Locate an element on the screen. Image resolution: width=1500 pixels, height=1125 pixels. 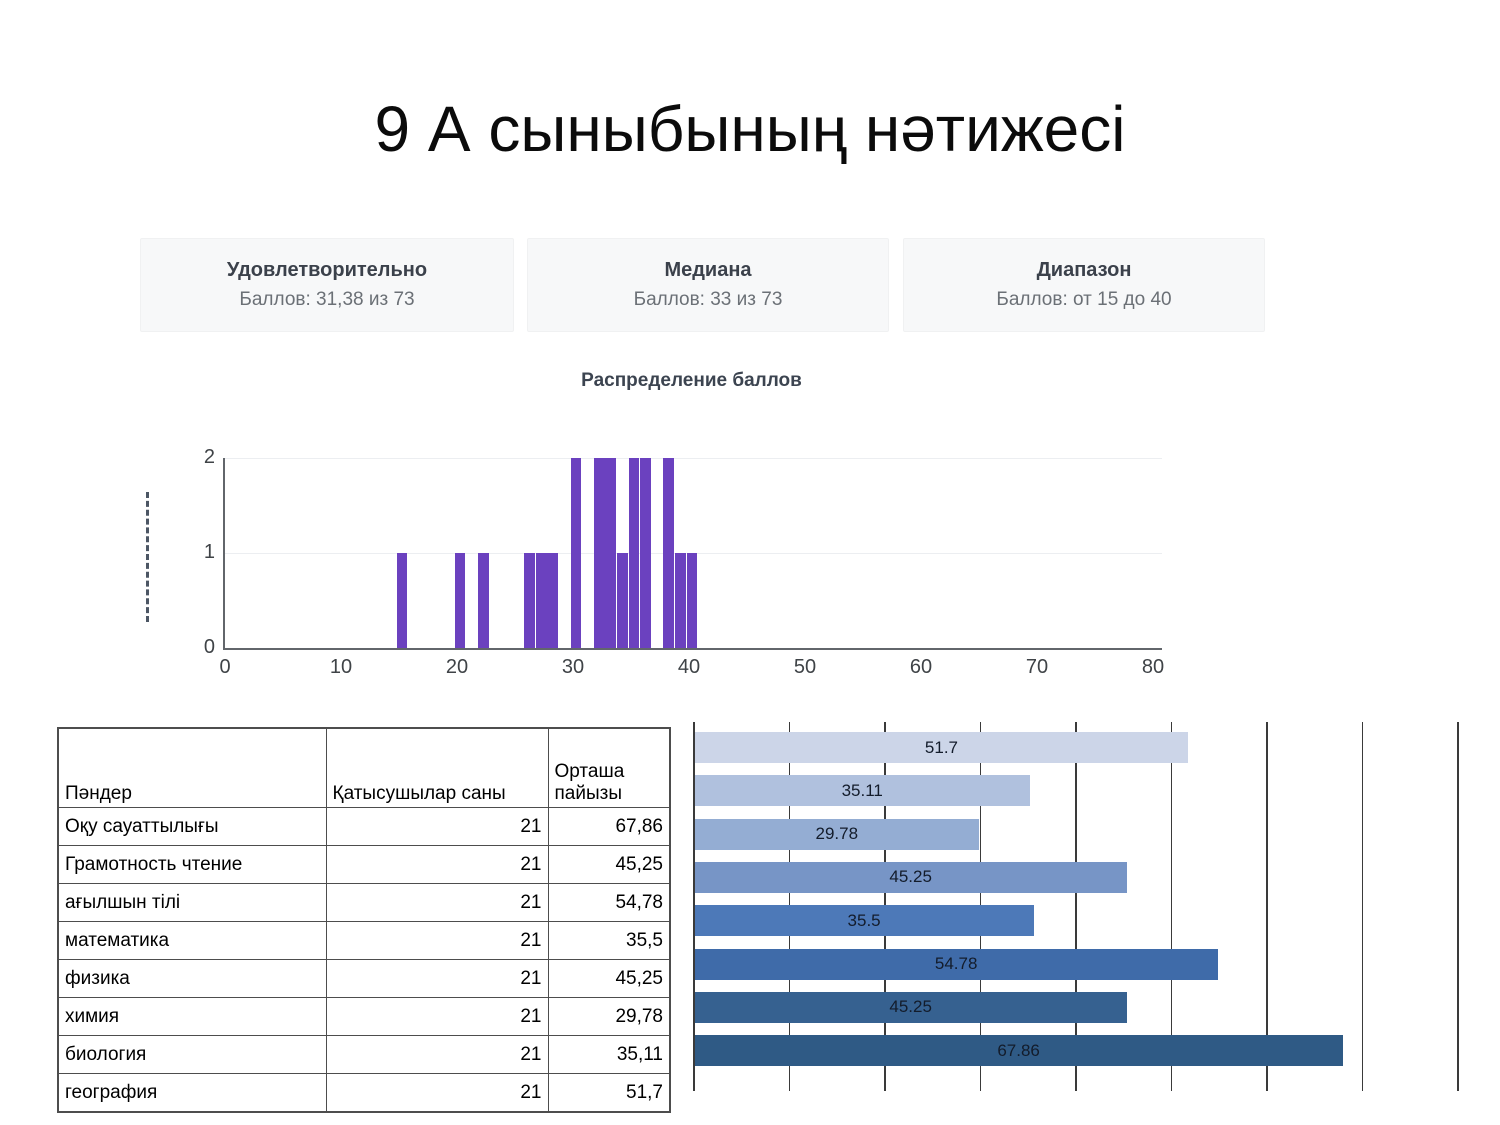
y-axis-title-collapsed is located at coordinates (147, 557).